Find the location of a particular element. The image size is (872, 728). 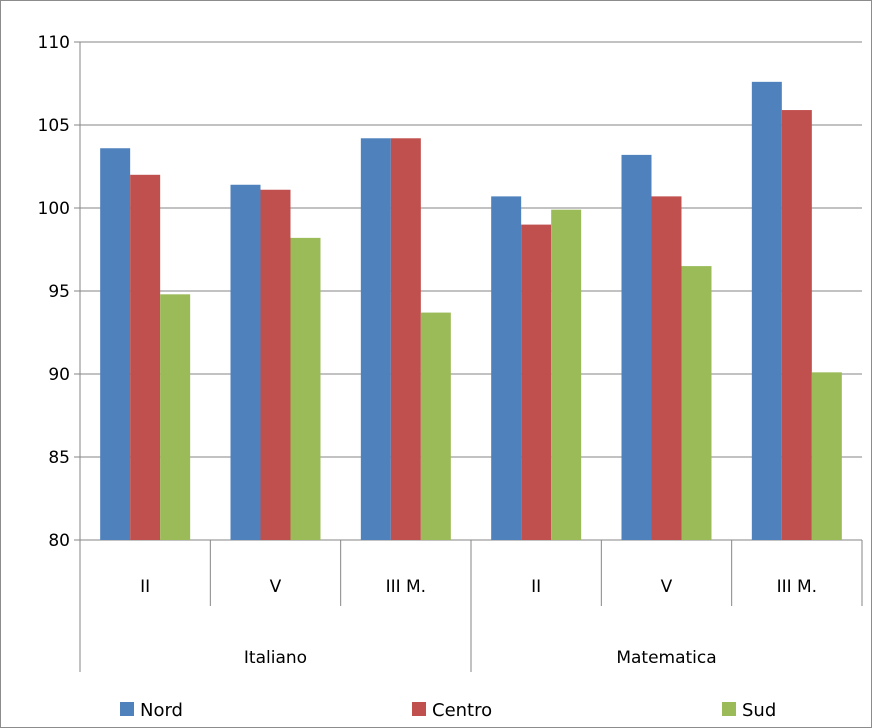

legend-swatch-sud is located at coordinates (729, 709).